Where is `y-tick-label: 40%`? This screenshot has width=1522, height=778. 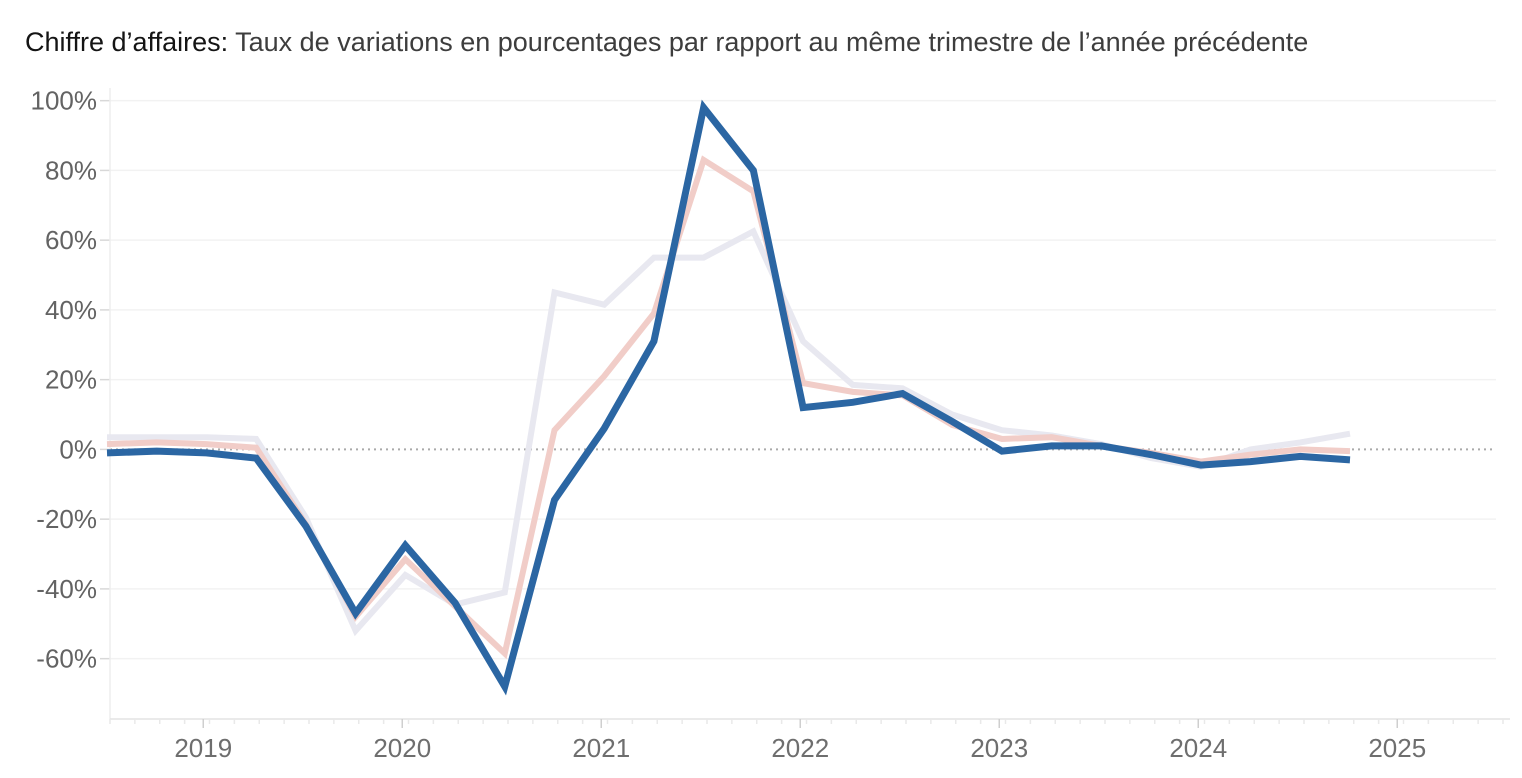 y-tick-label: 40% is located at coordinates (71, 310).